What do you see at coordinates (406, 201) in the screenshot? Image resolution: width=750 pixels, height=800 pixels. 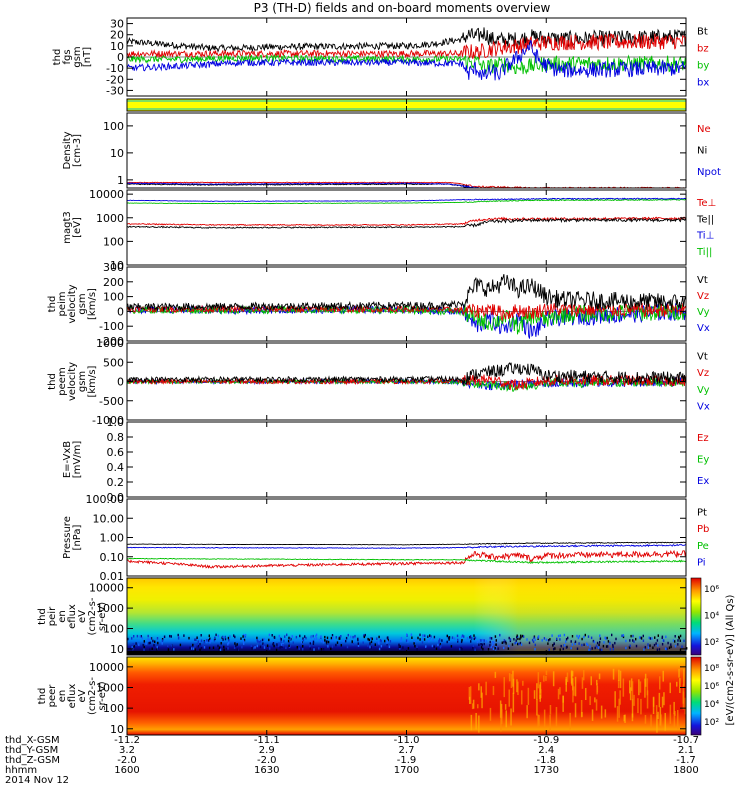 I see `series-line-Ti||` at bounding box center [406, 201].